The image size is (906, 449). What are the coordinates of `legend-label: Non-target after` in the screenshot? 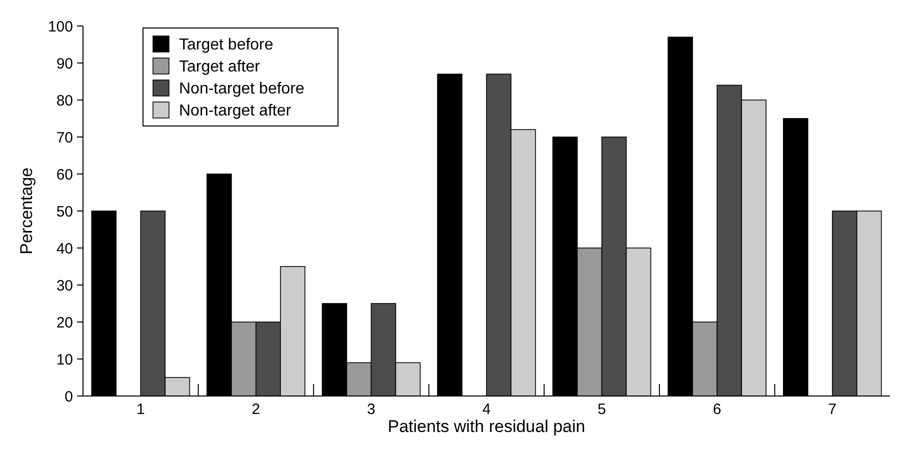 It's located at (235, 111).